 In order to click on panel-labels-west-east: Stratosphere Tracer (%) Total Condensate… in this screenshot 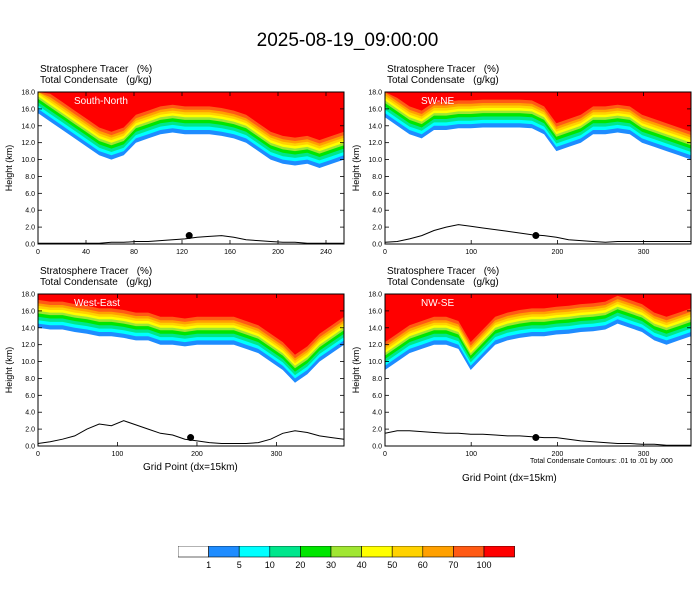, I will do `click(96, 277)`.